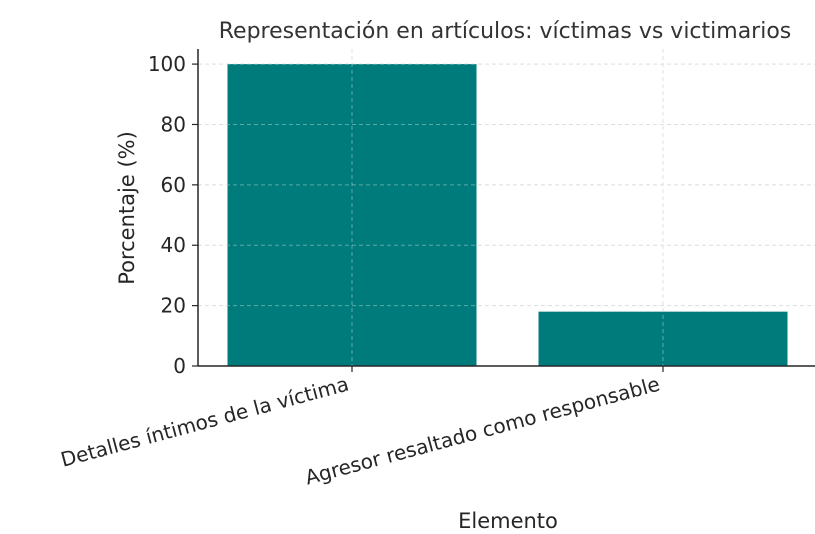 This screenshot has height=534, width=815. What do you see at coordinates (482, 431) in the screenshot?
I see `x-tick-label: Agresor resaltado como responsable` at bounding box center [482, 431].